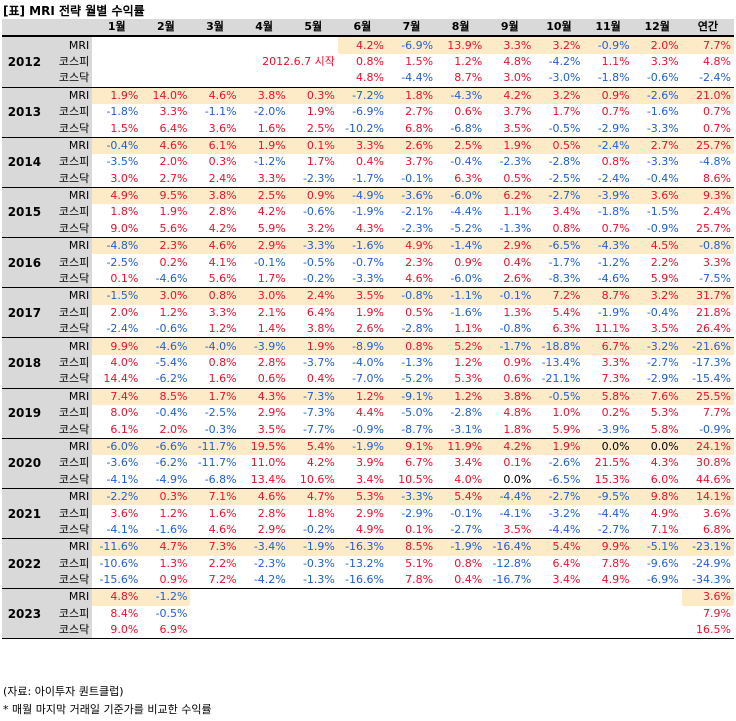 This screenshot has height=721, width=736. Describe the element at coordinates (608, 279) in the screenshot. I see `monthly-return-cell: -4.6%` at that location.